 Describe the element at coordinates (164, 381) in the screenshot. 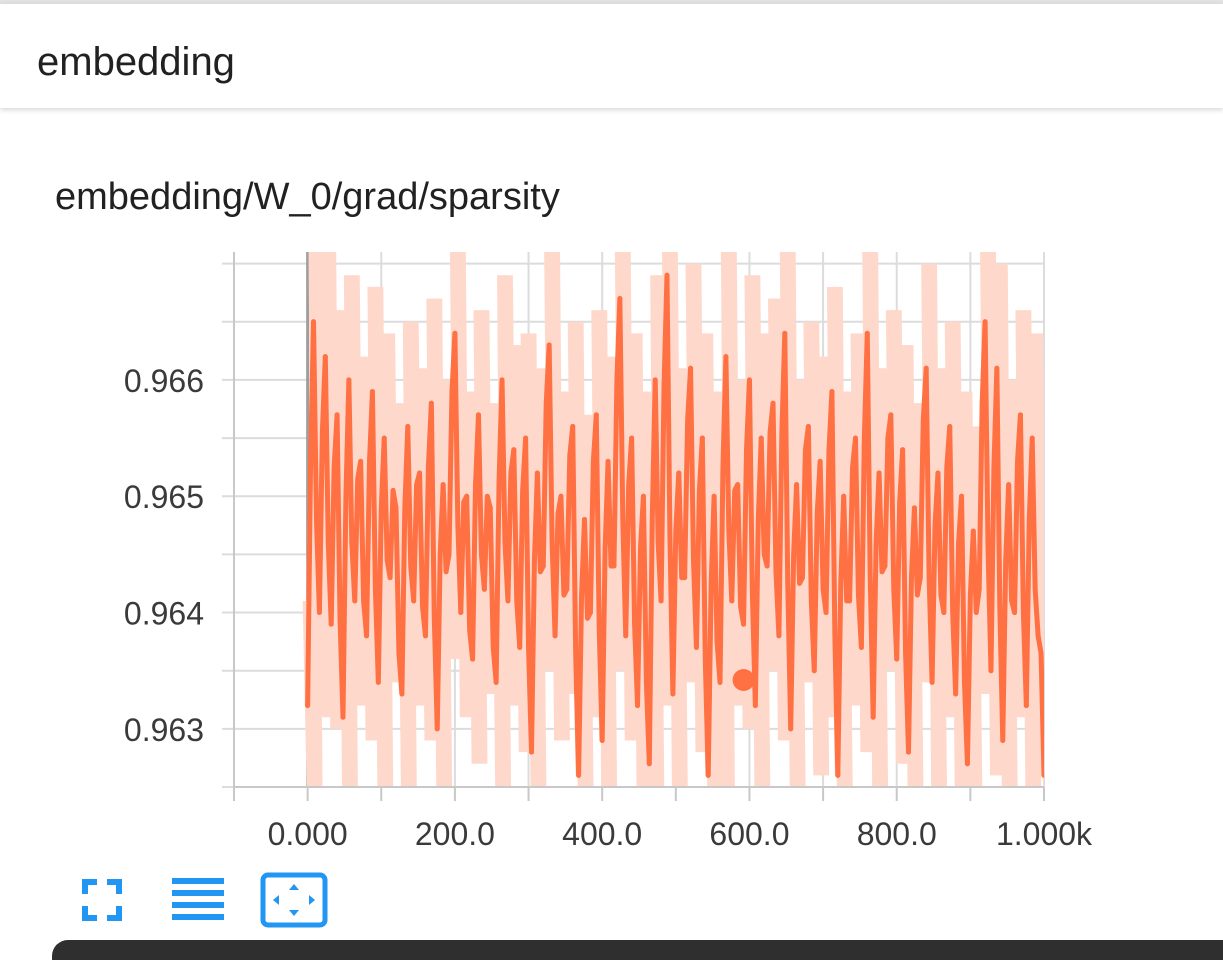

I see `y-tick-label: 0.966` at that location.